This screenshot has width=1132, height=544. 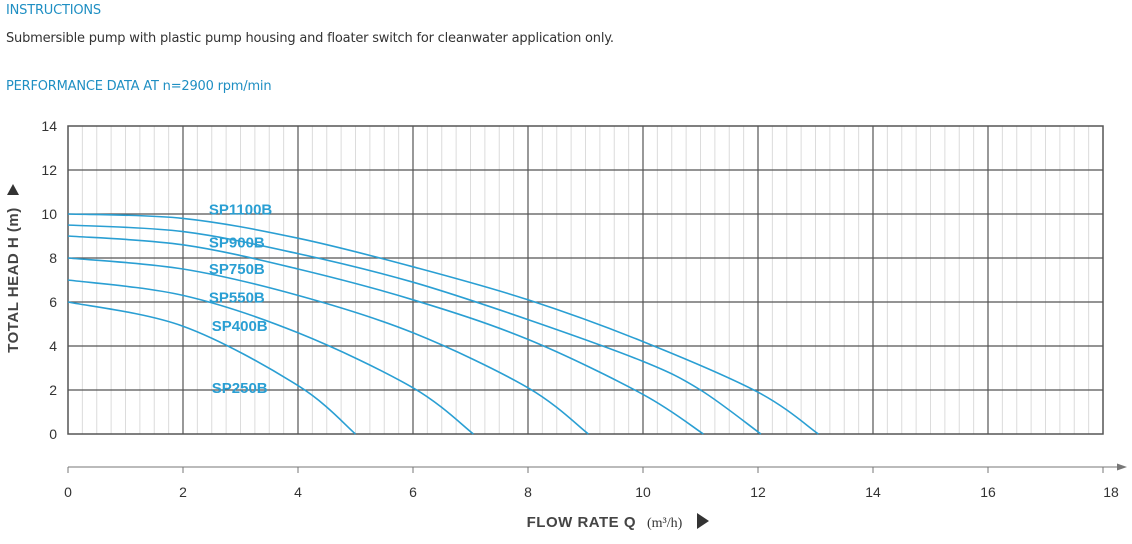 I want to click on x-tick-label: 8, so click(x=528, y=492).